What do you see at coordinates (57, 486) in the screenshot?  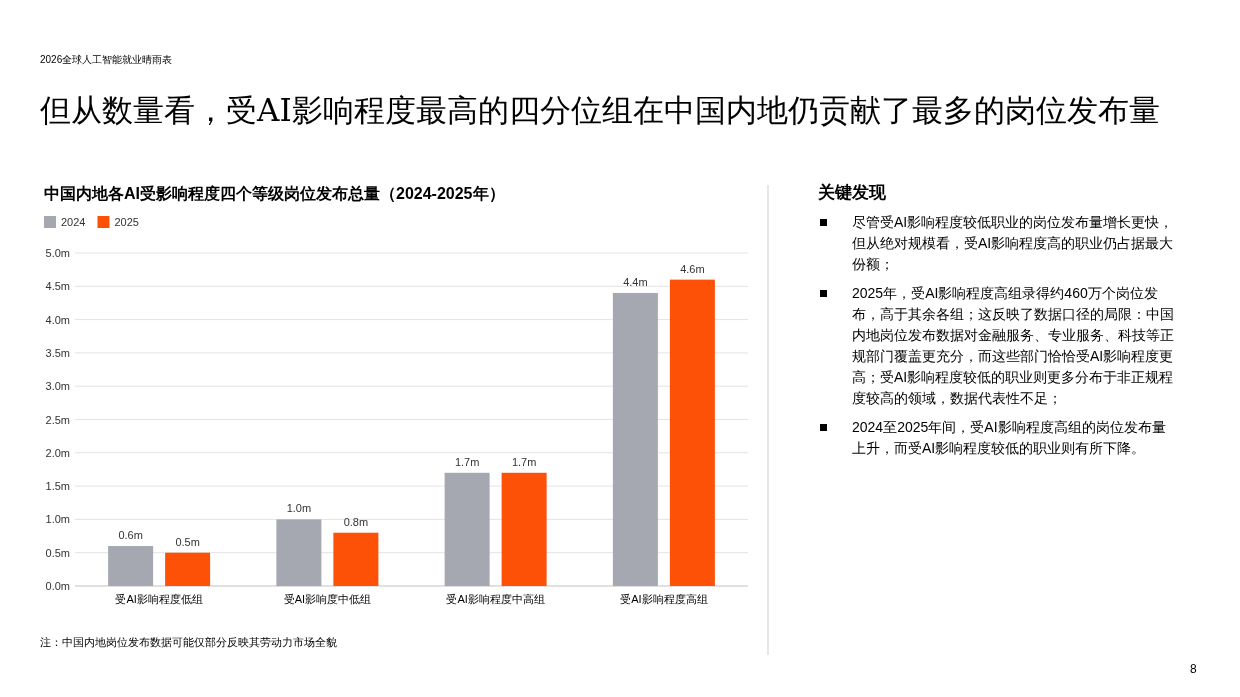 I see `y-tick-label: 1.5m` at bounding box center [57, 486].